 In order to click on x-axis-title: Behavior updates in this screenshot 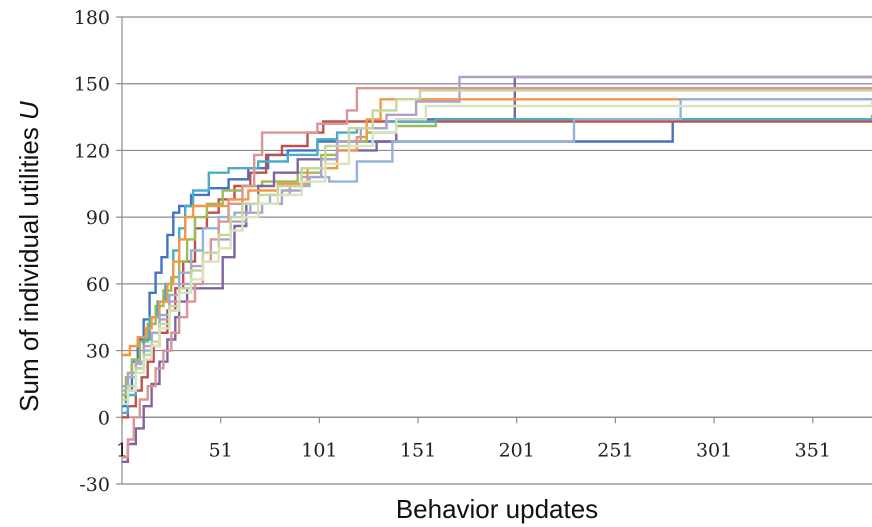, I will do `click(497, 509)`.